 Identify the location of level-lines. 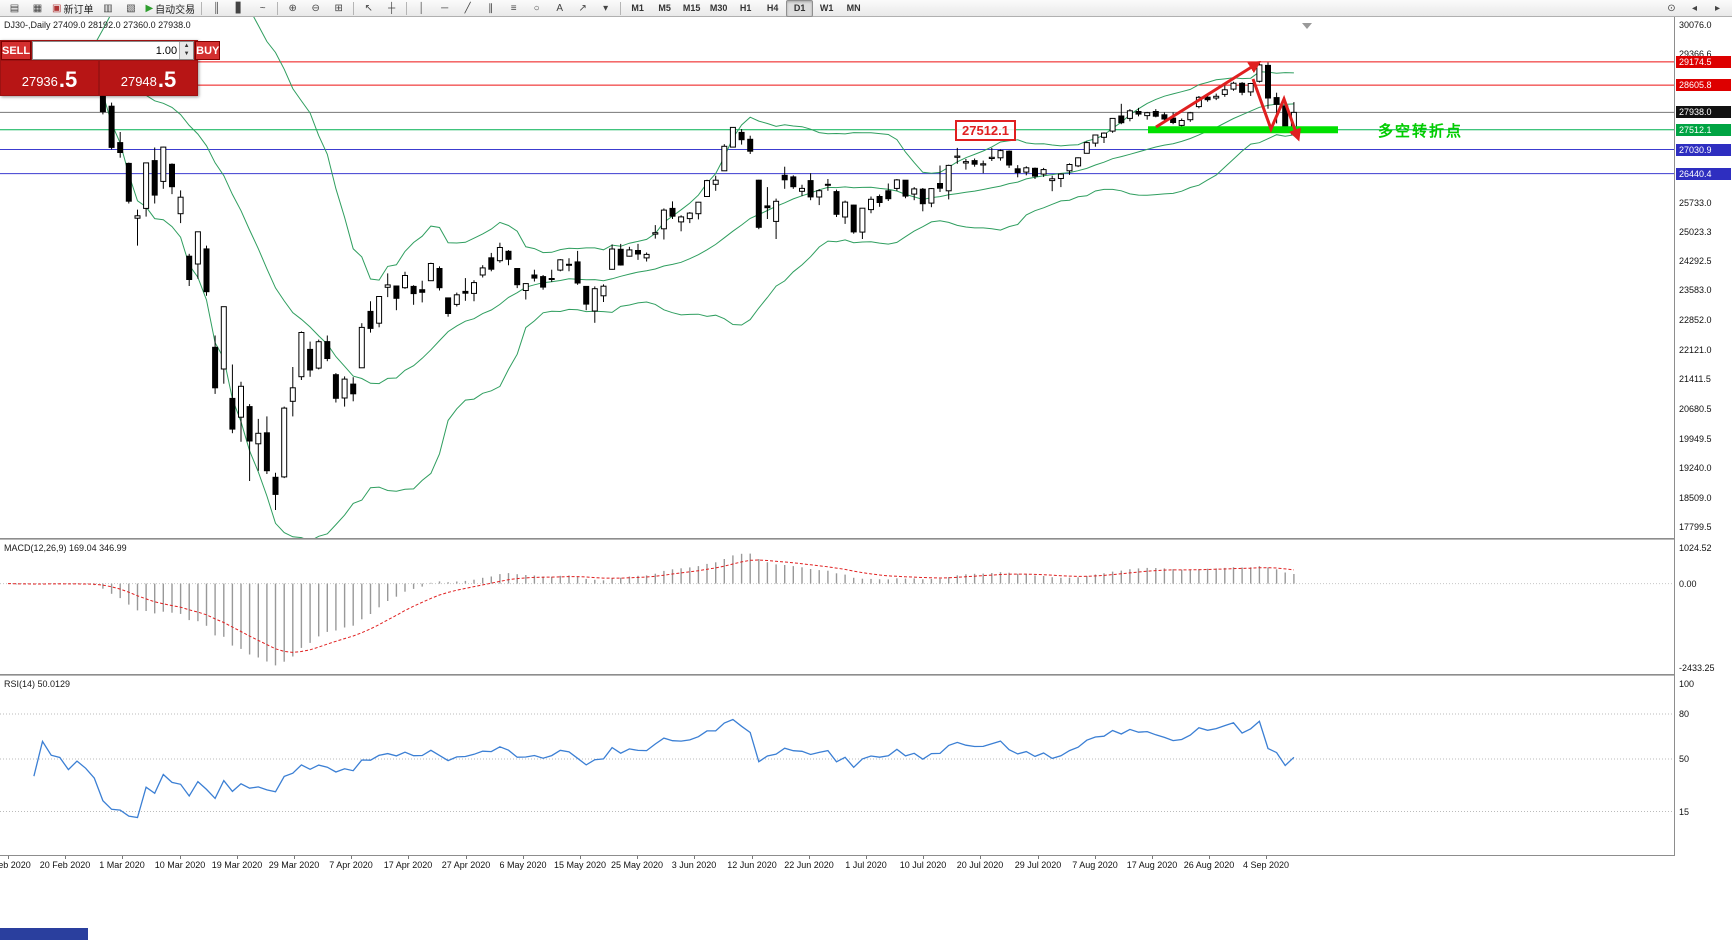
(837, 118).